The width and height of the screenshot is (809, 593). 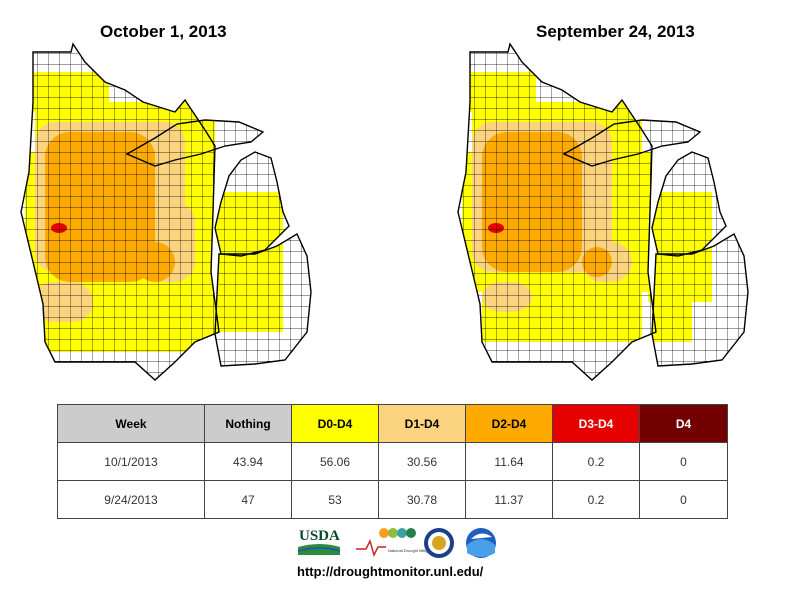 What do you see at coordinates (131, 423) in the screenshot?
I see `column-header: Week` at bounding box center [131, 423].